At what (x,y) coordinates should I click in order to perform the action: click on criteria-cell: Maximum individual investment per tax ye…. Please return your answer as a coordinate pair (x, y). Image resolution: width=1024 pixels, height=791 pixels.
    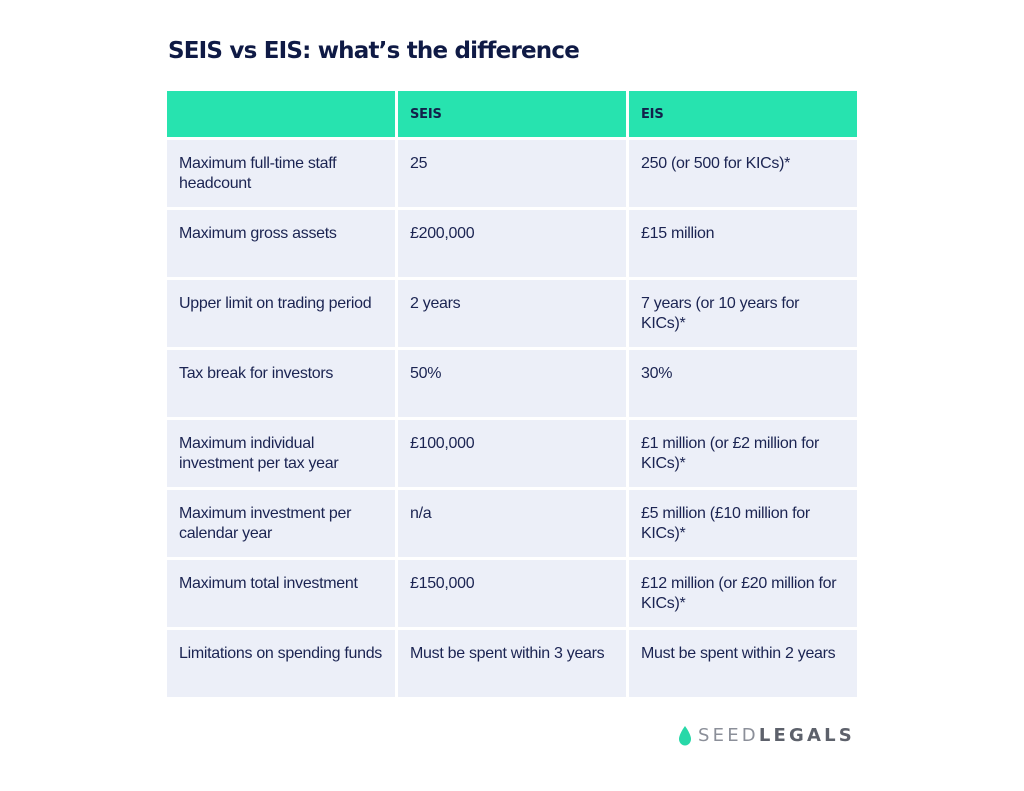
    Looking at the image, I should click on (281, 453).